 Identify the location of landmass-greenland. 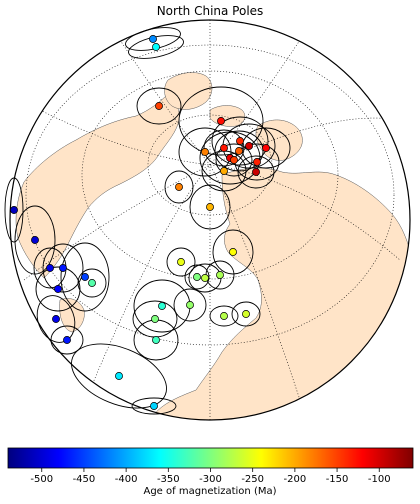
(188, 91).